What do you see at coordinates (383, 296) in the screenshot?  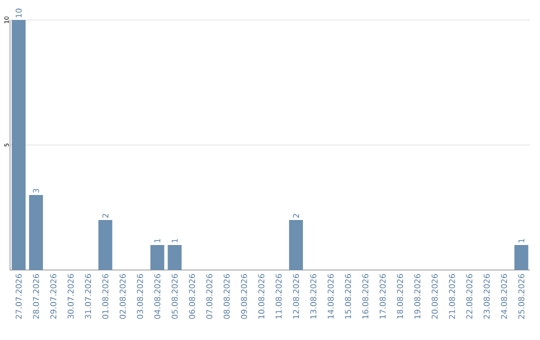 I see `x-tick-label: 17.08.2026` at bounding box center [383, 296].